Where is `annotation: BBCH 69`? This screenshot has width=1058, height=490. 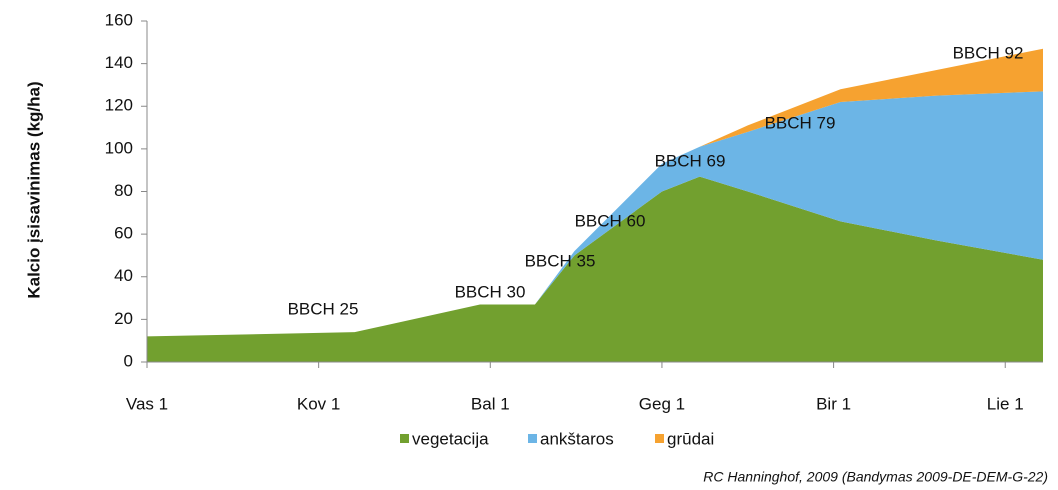 annotation: BBCH 69 is located at coordinates (690, 160).